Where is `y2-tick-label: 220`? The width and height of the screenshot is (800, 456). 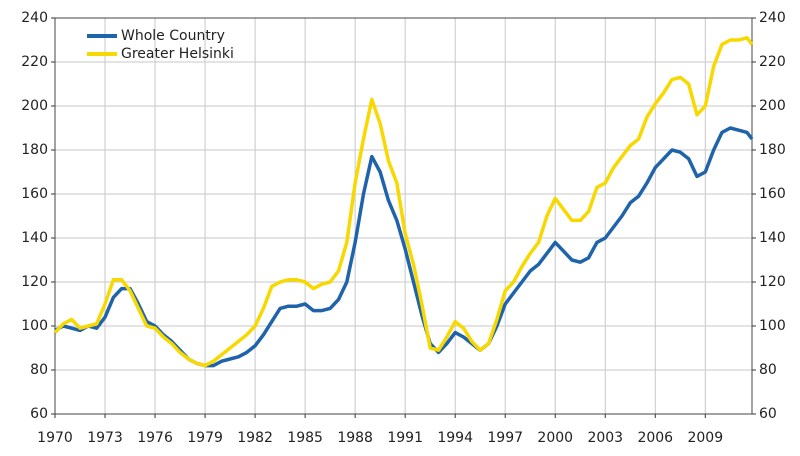 y2-tick-label: 220 is located at coordinates (772, 62).